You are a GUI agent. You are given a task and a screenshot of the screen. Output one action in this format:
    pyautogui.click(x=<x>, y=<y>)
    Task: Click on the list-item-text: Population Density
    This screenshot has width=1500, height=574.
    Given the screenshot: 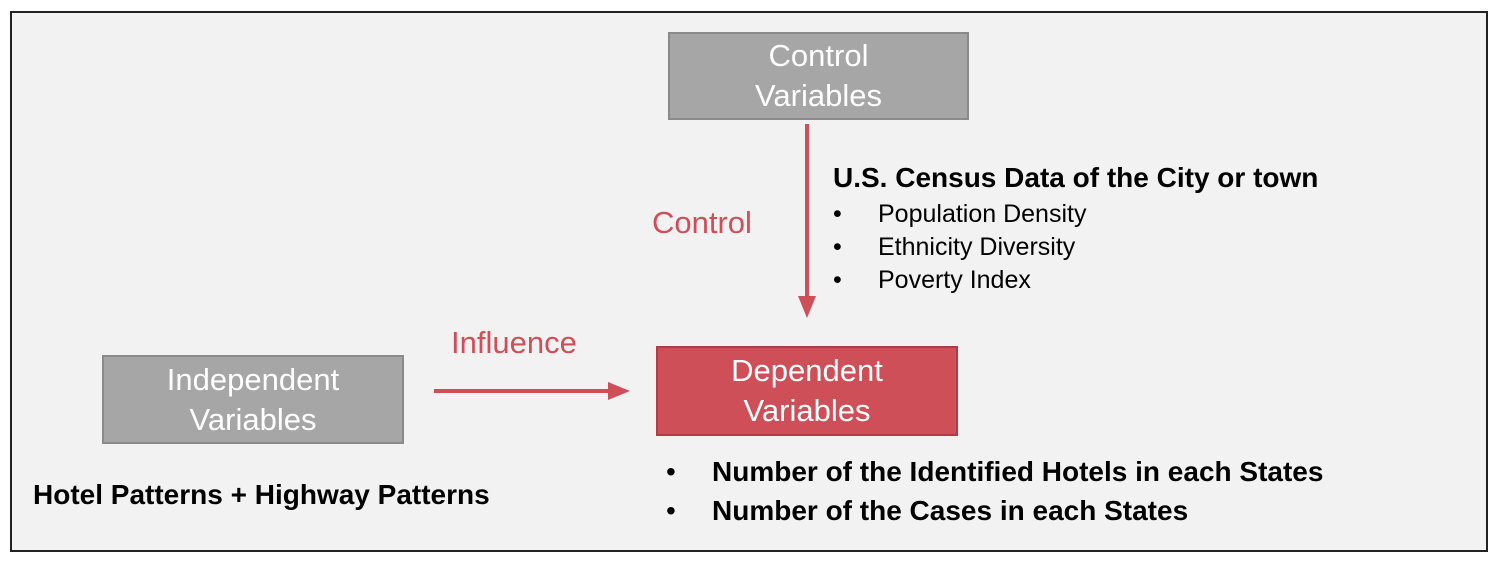 What is the action you would take?
    pyautogui.click(x=982, y=214)
    